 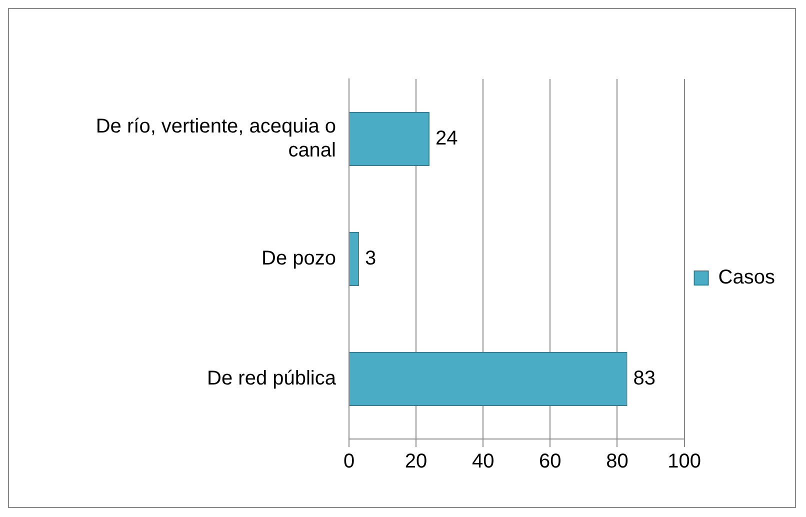 What do you see at coordinates (299, 259) in the screenshot?
I see `y-tick-label: De pozo` at bounding box center [299, 259].